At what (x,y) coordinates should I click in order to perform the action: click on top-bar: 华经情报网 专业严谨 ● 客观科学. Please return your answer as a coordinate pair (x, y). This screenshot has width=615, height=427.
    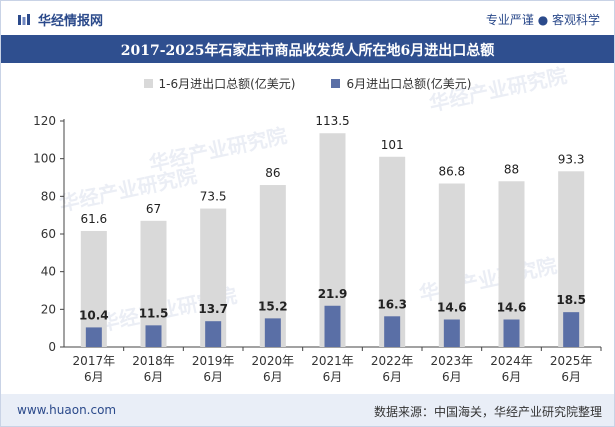
    Looking at the image, I should click on (307, 18).